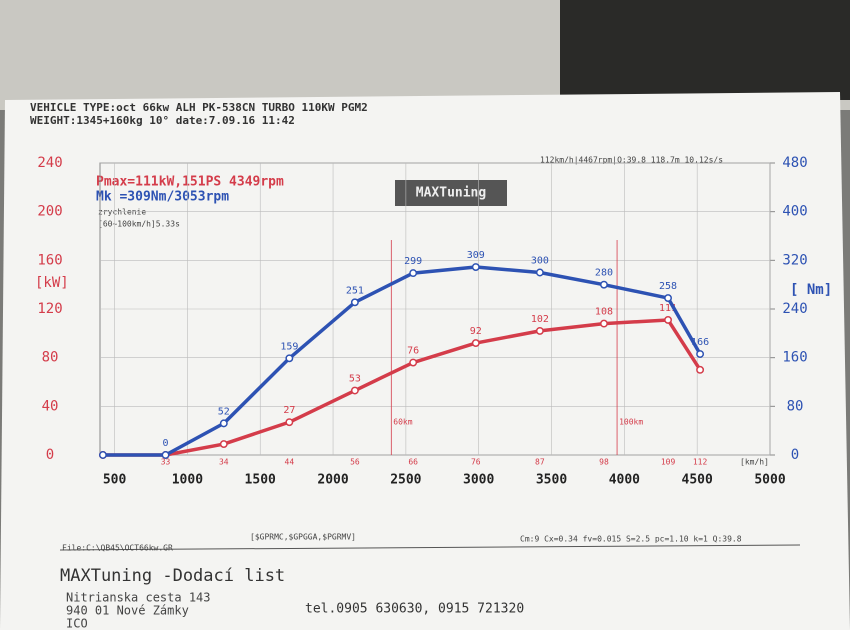  I want to click on accel-label: zrychlenie, so click(122, 212).